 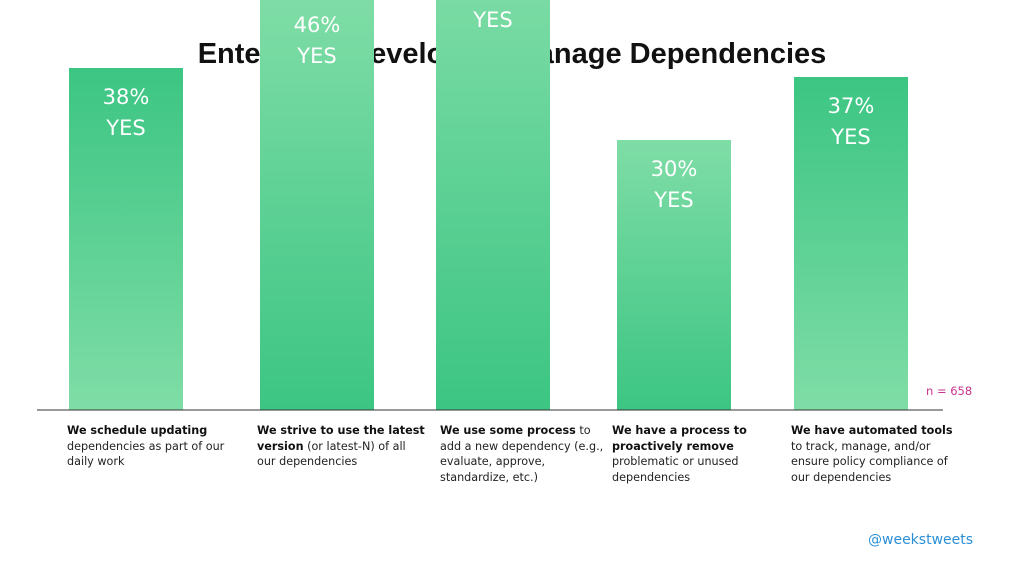 What do you see at coordinates (493, 0) in the screenshot?
I see `bar-value-label: 50%` at bounding box center [493, 0].